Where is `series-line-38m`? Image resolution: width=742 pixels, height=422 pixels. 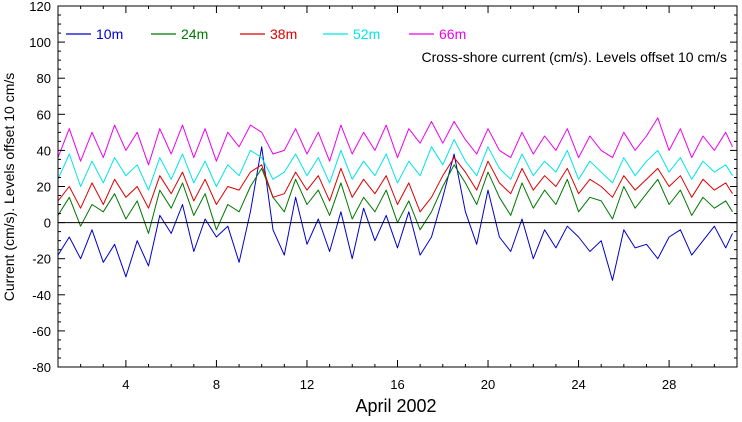 series-line-38m is located at coordinates (395, 185).